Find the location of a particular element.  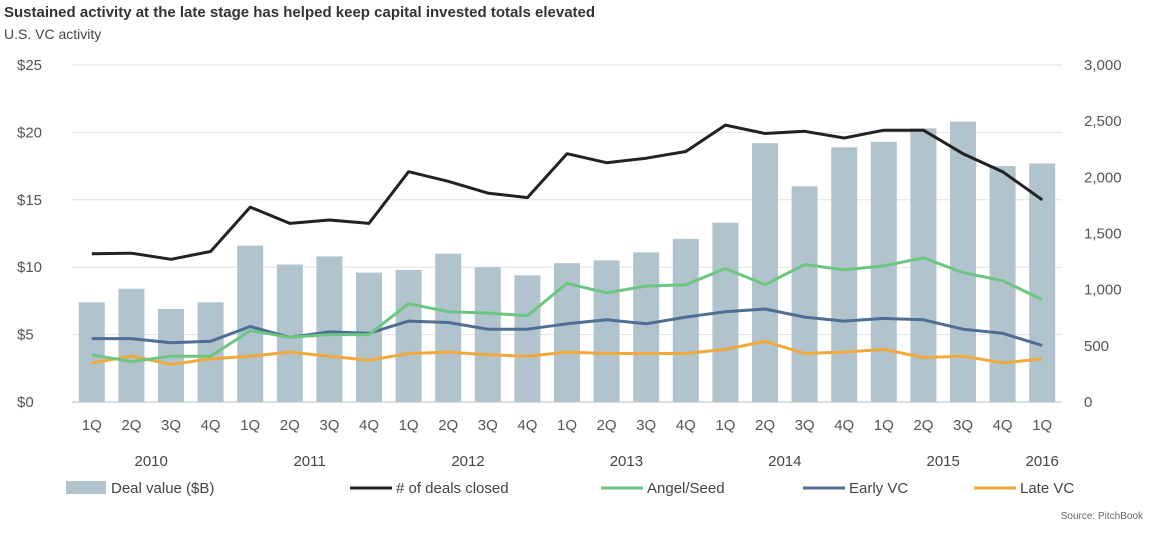

year-label: 2013 is located at coordinates (626, 461).